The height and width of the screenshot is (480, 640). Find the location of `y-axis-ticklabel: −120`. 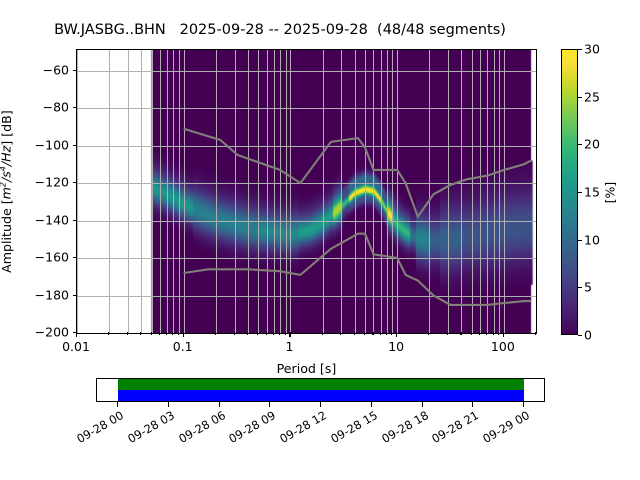

y-axis-ticklabel: −120 is located at coordinates (51, 182).